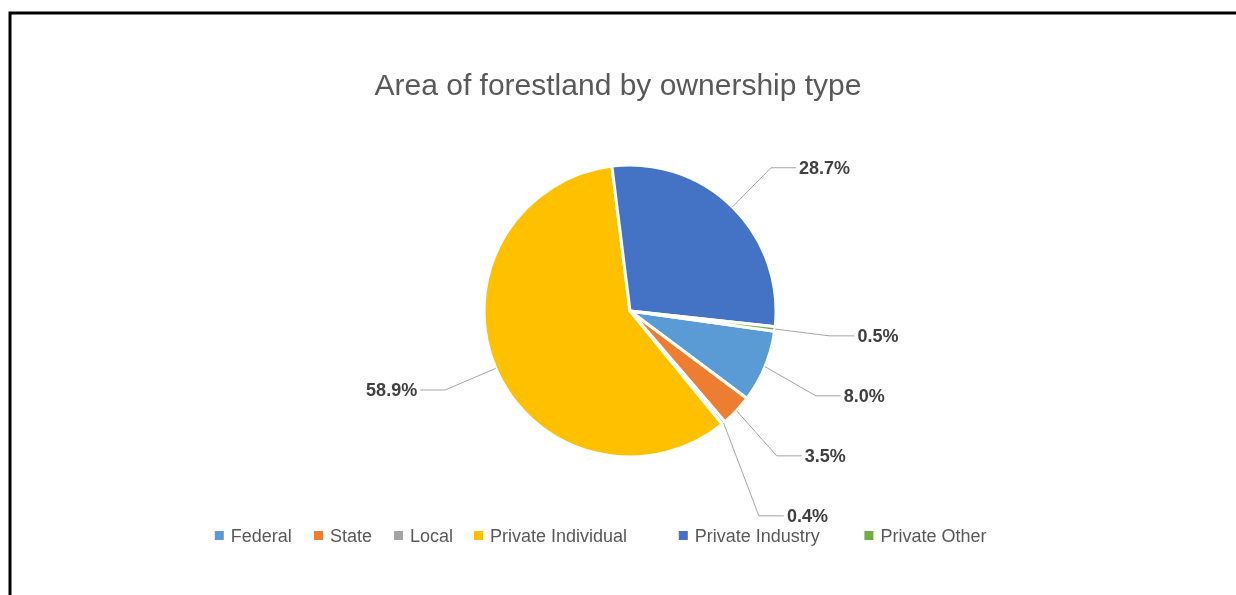 This screenshot has width=1236, height=595. Describe the element at coordinates (261, 536) in the screenshot. I see `legend-label: Federal` at that location.